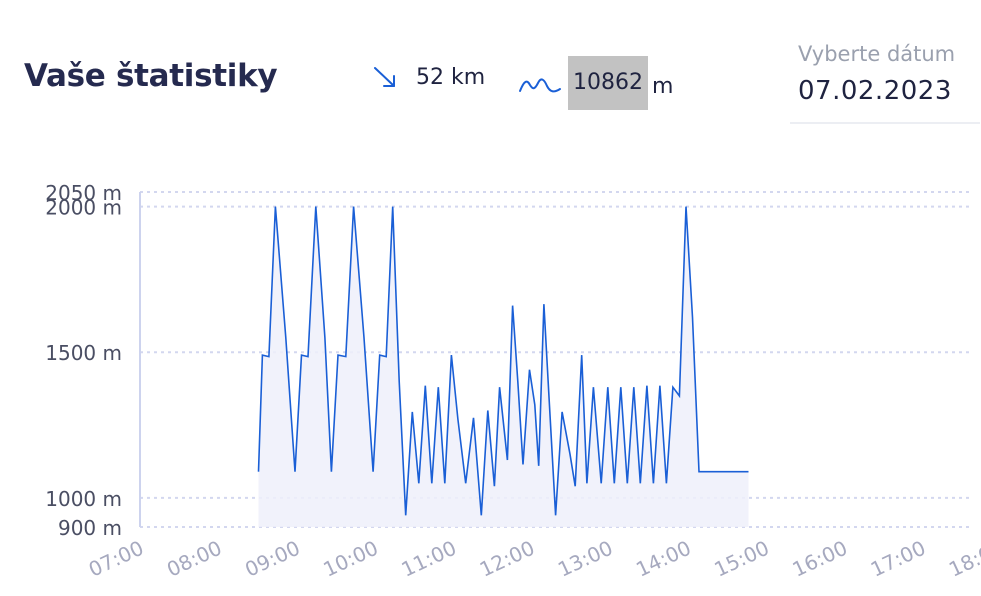 This screenshot has height=596, width=981. What do you see at coordinates (83, 353) in the screenshot?
I see `y-tick-label-2: 1500 m` at bounding box center [83, 353].